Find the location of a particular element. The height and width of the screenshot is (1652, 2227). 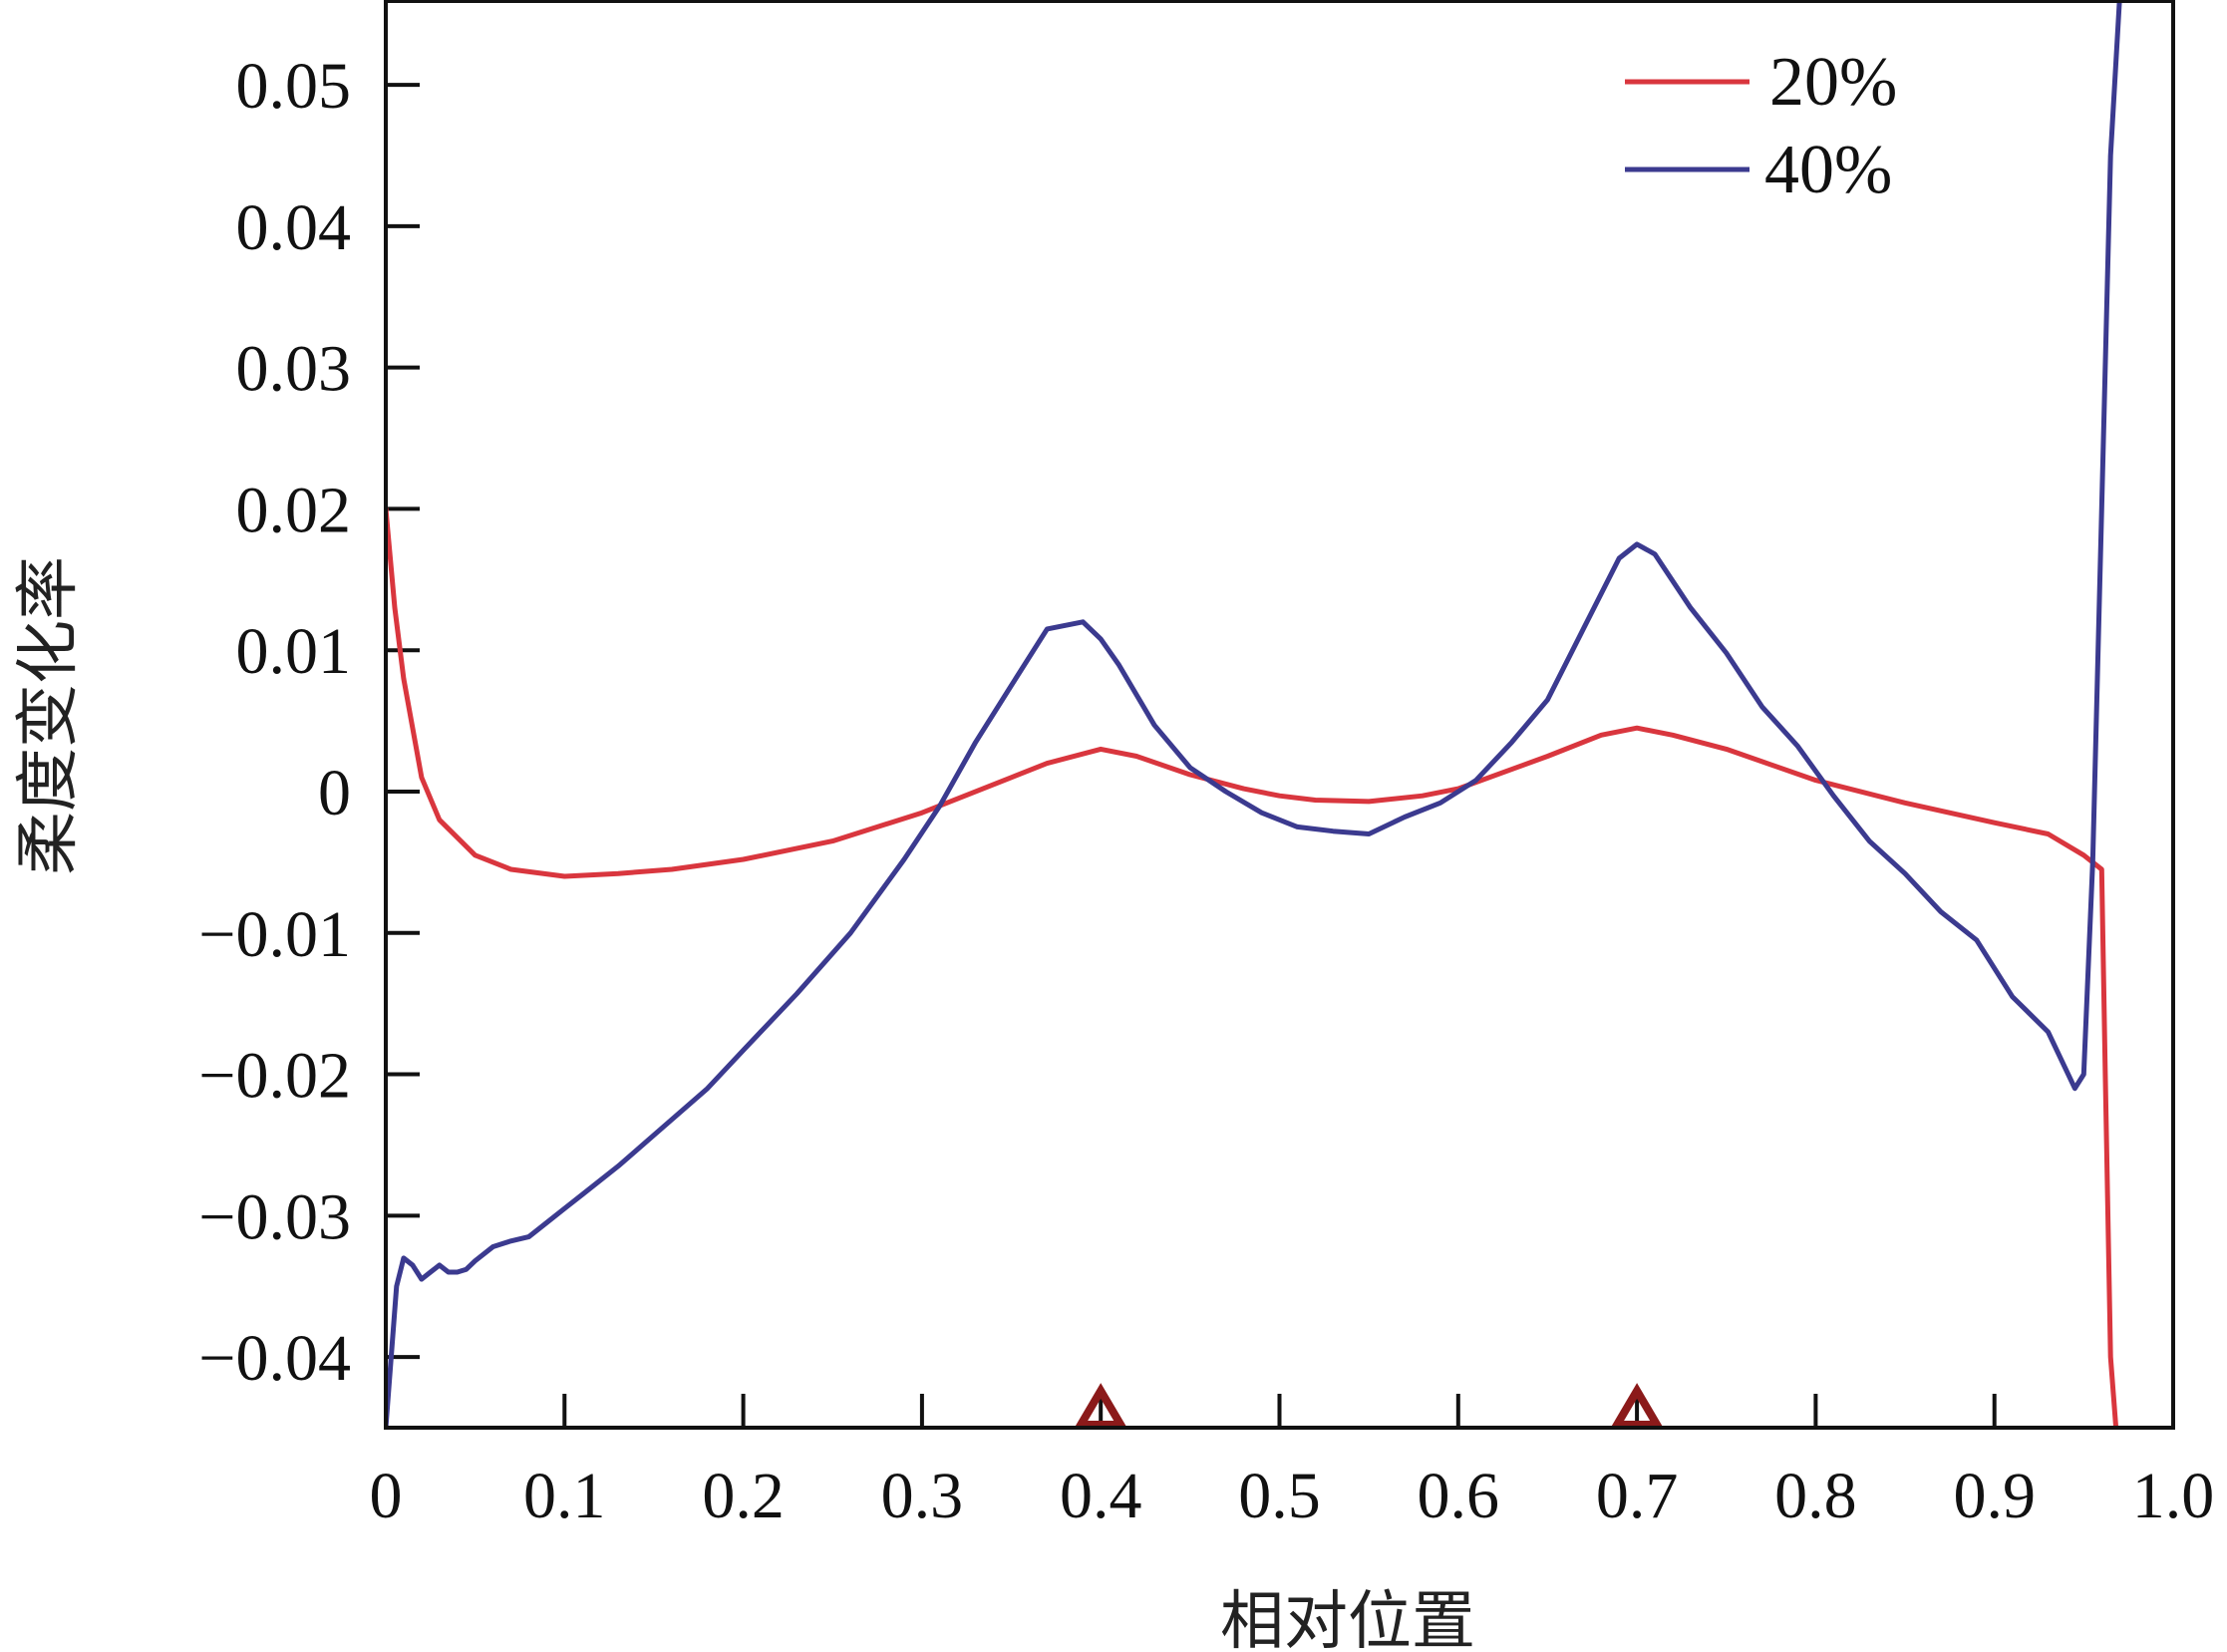

y-axis-title: 柔度变化率 is located at coordinates (49, 715).